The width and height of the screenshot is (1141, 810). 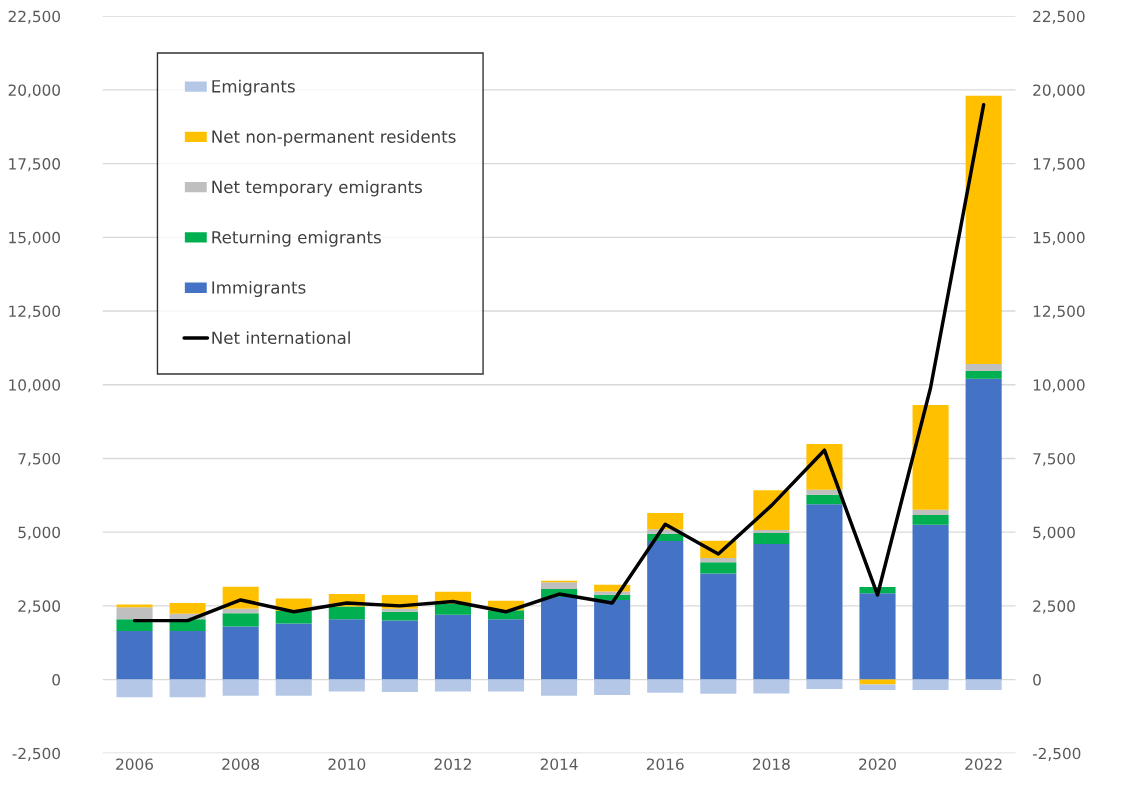 What do you see at coordinates (253, 87) in the screenshot?
I see `legend-label: Emigrants` at bounding box center [253, 87].